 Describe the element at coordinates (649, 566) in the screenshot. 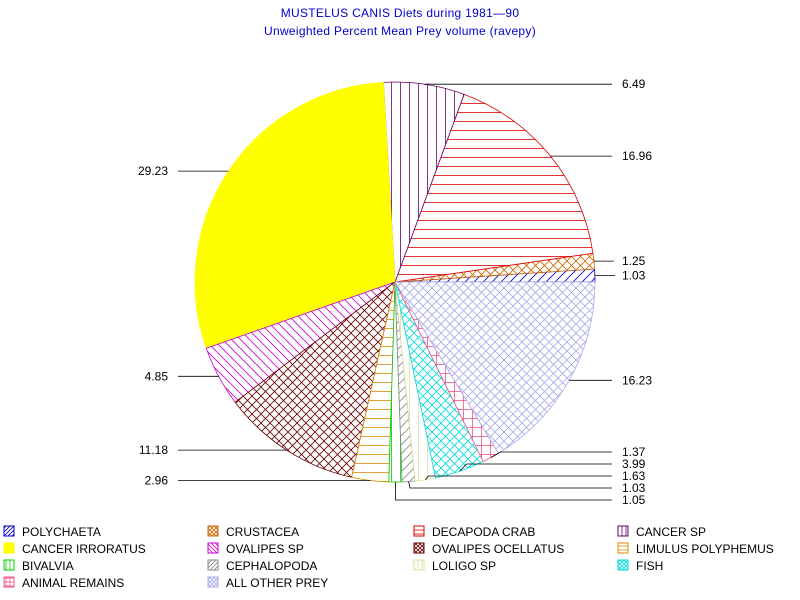

I see `legend-label-fish: FISH` at that location.